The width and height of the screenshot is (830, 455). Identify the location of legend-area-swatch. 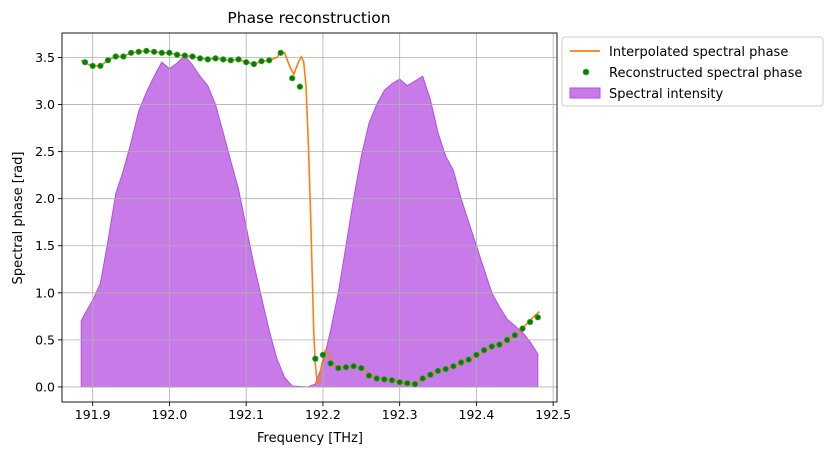
(585, 93).